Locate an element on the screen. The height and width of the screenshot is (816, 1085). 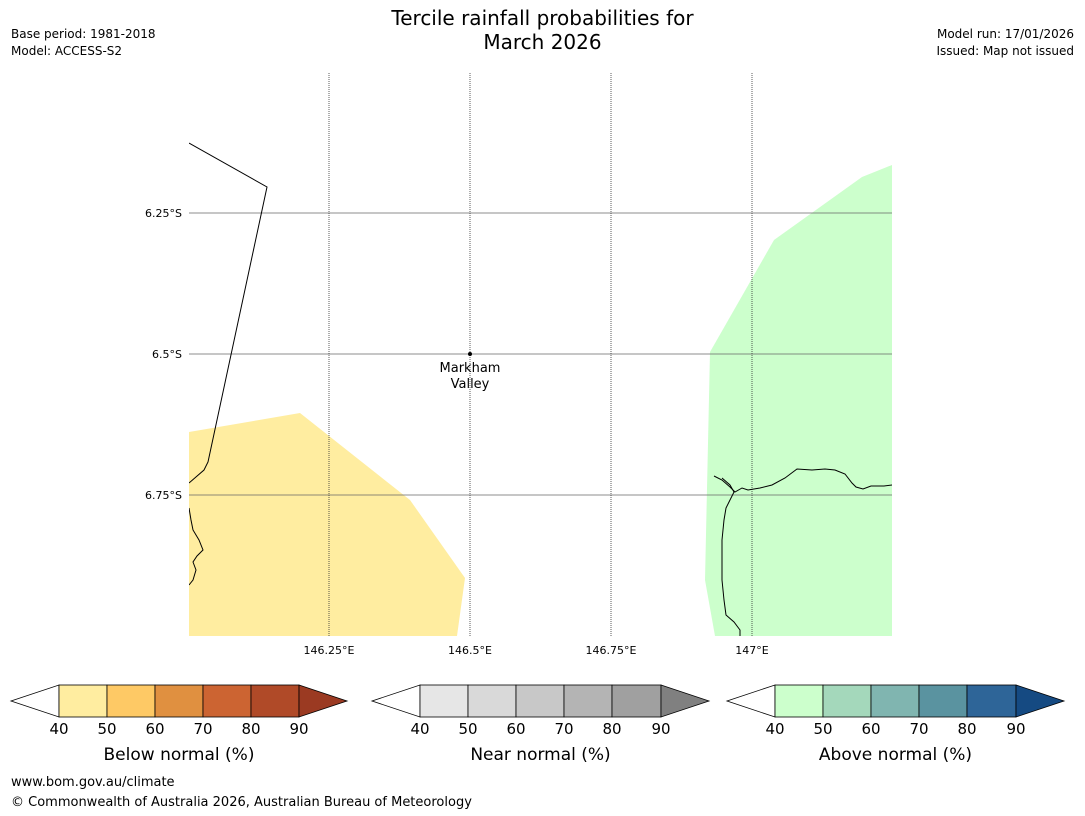
lat-label: 6.75°S is located at coordinates (163, 495).